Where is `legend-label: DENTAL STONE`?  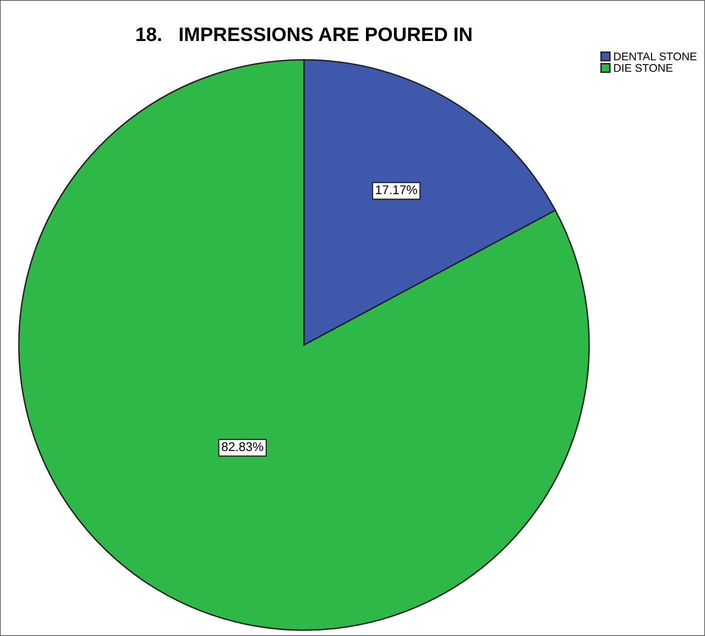 legend-label: DENTAL STONE is located at coordinates (655, 56).